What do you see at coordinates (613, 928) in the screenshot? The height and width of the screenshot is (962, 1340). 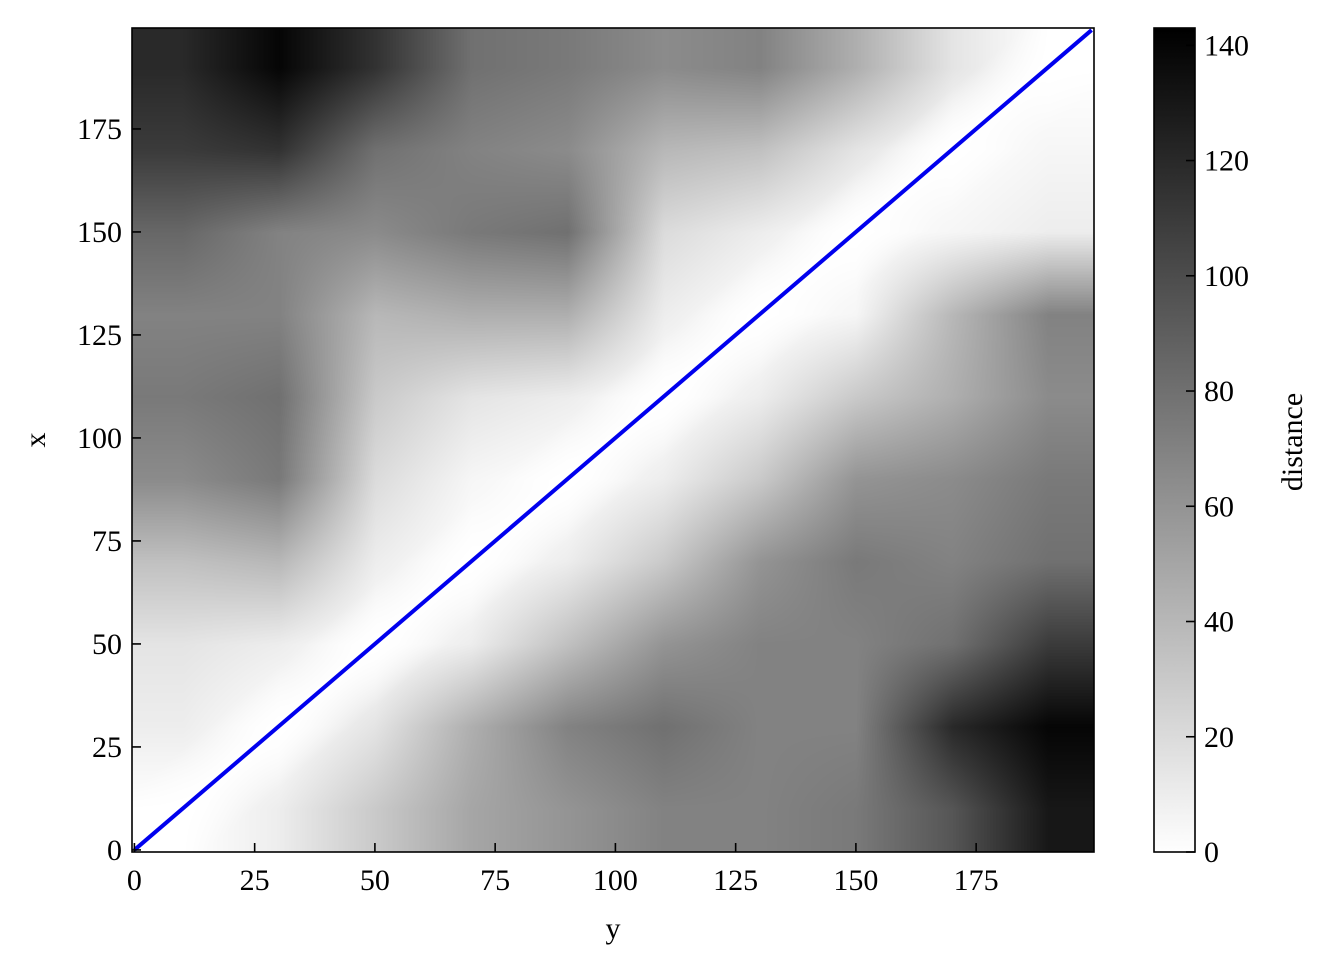 I see `x-axis-label: y` at bounding box center [613, 928].